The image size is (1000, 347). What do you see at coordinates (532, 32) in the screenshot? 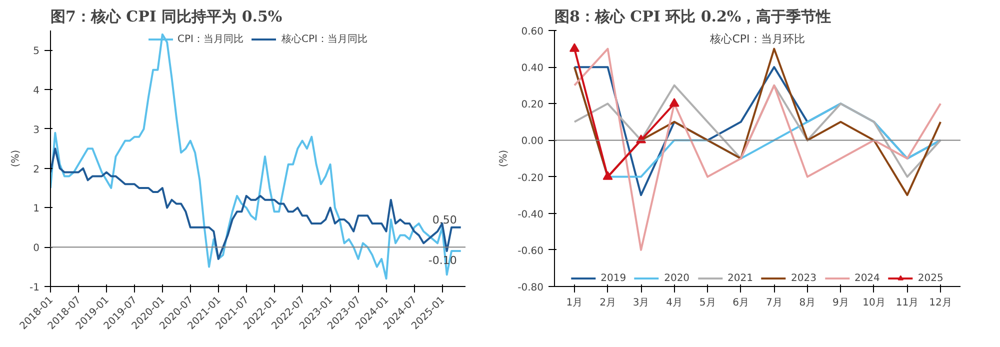
I see `y-tick-label: 0.60` at bounding box center [532, 32].